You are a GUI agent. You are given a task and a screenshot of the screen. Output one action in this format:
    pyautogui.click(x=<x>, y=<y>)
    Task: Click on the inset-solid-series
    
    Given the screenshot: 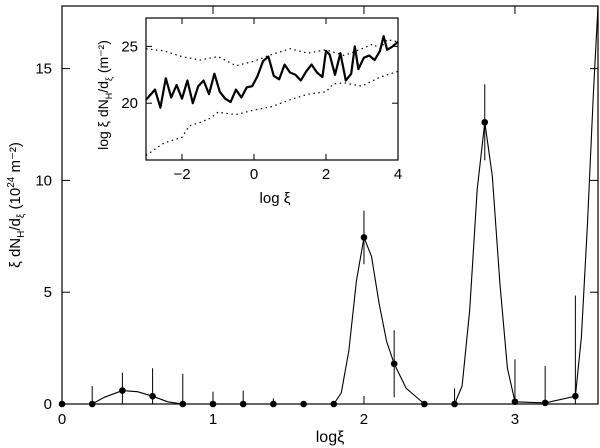 What is the action you would take?
    pyautogui.click(x=272, y=72)
    